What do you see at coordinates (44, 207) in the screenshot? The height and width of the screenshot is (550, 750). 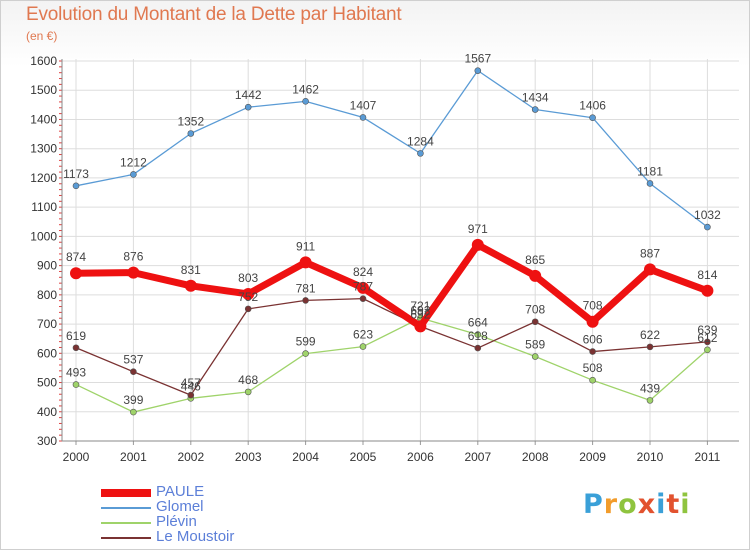 I see `y-tick-label: 1100` at bounding box center [44, 207].